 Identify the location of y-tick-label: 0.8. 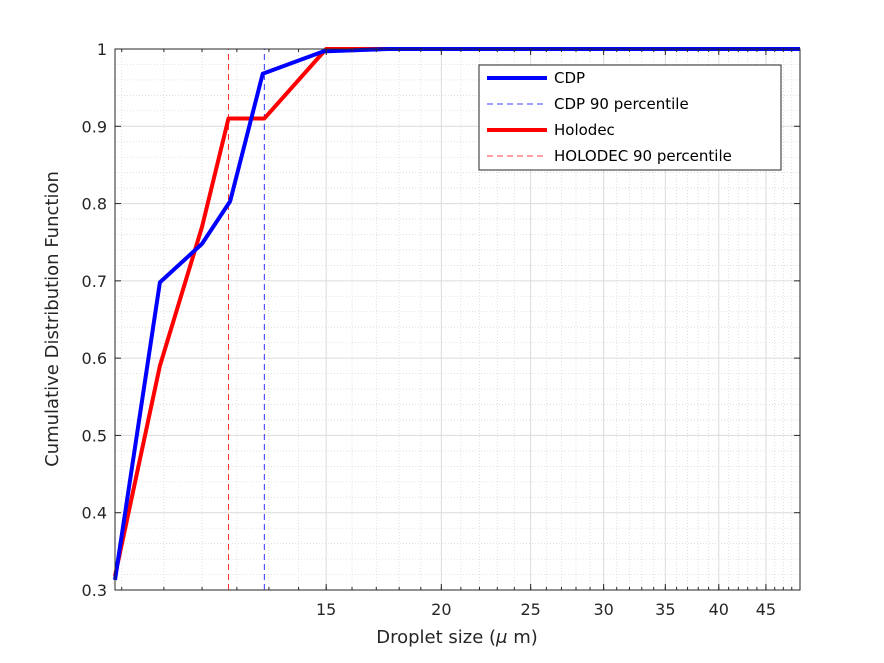
(94, 204).